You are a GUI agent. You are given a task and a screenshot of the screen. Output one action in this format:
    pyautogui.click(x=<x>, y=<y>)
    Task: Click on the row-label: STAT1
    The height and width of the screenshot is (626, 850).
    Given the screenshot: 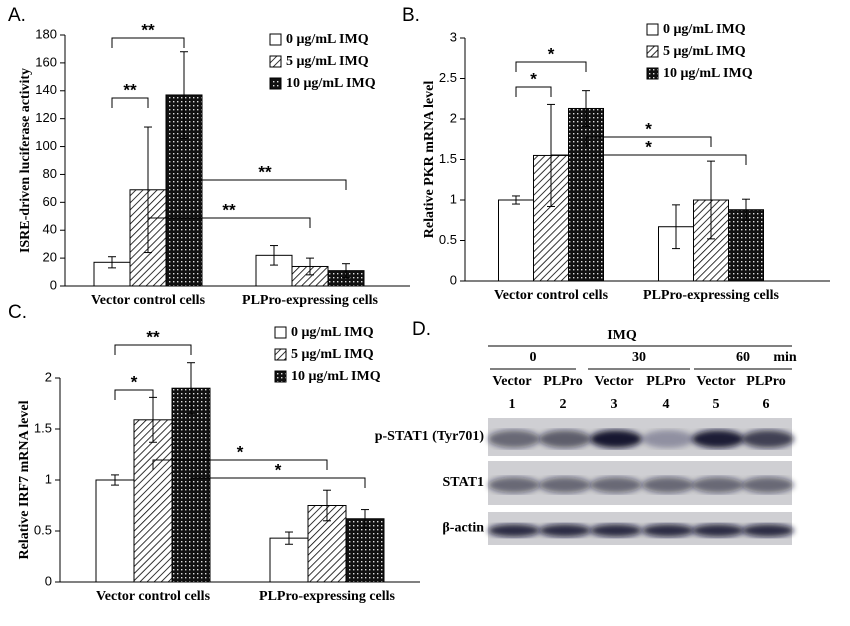 What is the action you would take?
    pyautogui.click(x=464, y=482)
    